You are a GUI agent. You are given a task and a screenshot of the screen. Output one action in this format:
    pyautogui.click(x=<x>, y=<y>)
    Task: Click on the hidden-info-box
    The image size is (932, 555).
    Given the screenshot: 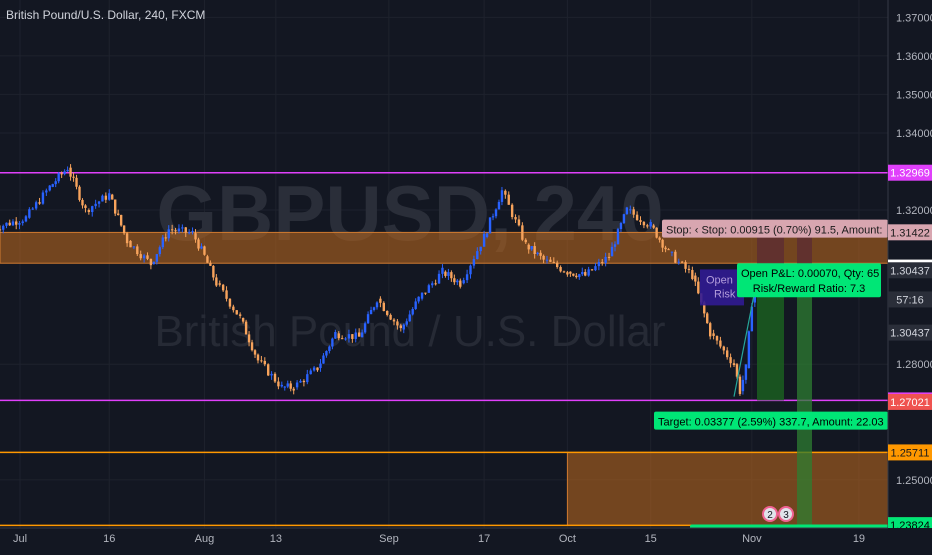 What is the action you would take?
    pyautogui.click(x=722, y=287)
    